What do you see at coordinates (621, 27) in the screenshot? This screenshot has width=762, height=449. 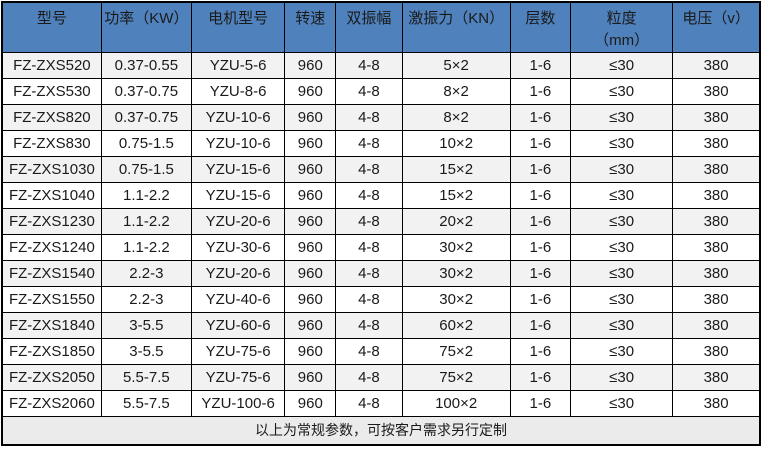 I see `column-header-particle-size: 粒度 （mm）` at bounding box center [621, 27].